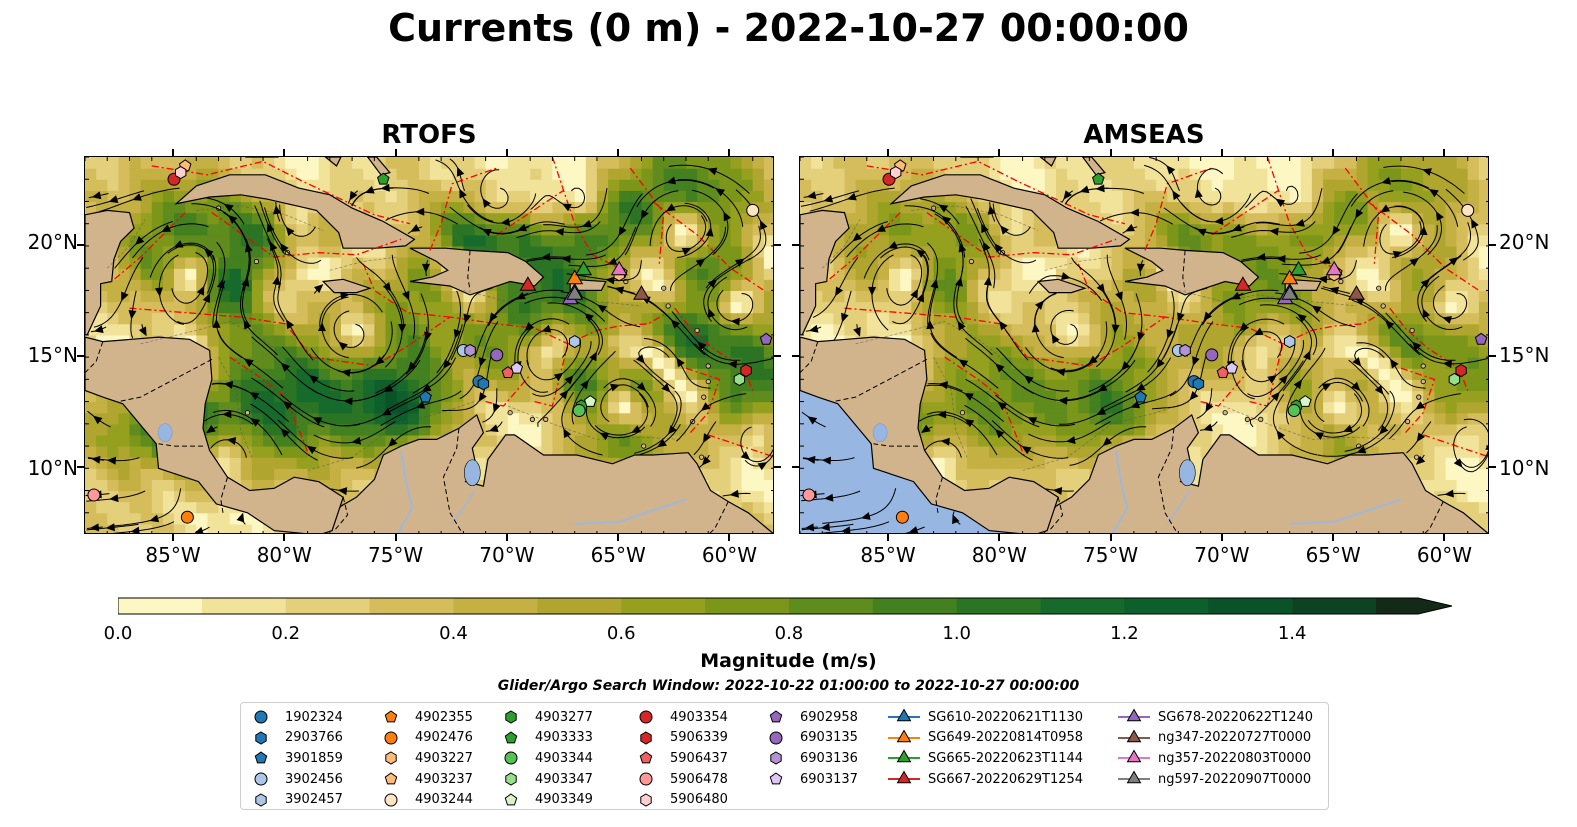 This screenshot has width=1577, height=827. What do you see at coordinates (699, 758) in the screenshot?
I see `legend-label: 5906437` at bounding box center [699, 758].